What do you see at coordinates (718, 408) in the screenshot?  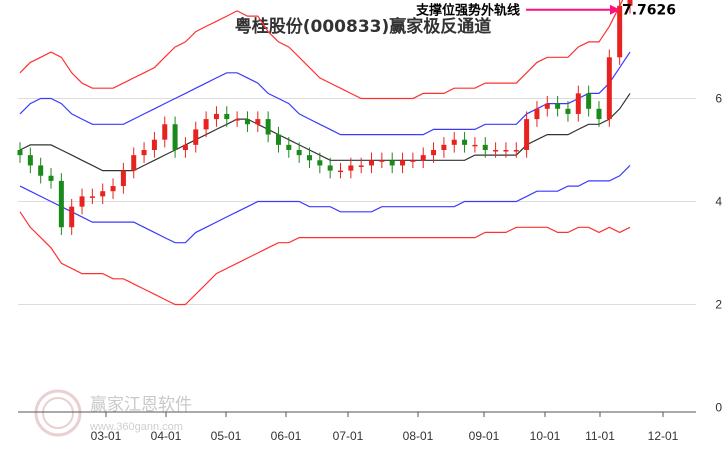 I see `y-tick-label: 0` at bounding box center [718, 408].